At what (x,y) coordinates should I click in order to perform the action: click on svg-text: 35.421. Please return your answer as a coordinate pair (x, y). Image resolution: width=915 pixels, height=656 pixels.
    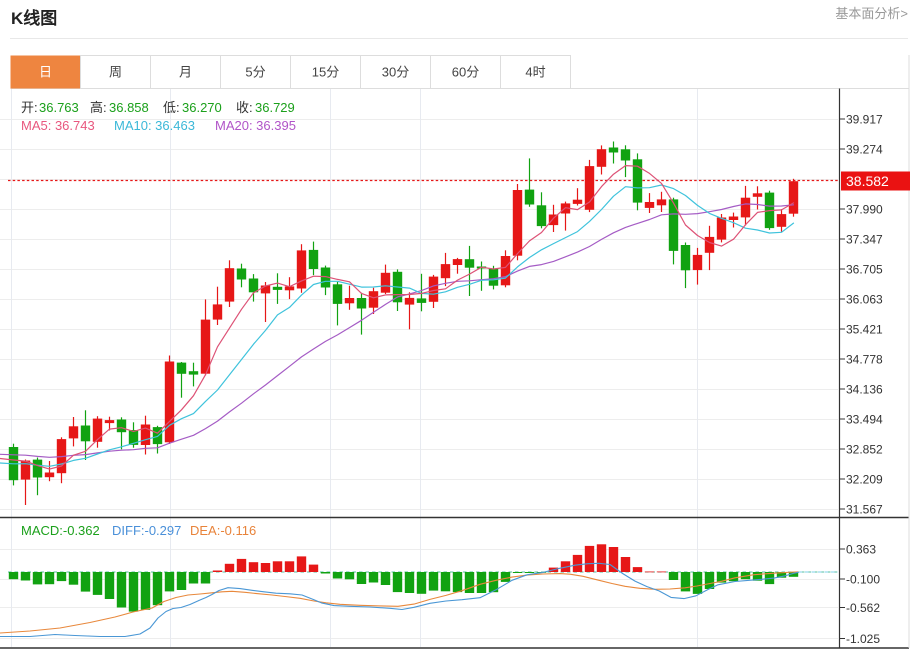
    Looking at the image, I should click on (864, 330).